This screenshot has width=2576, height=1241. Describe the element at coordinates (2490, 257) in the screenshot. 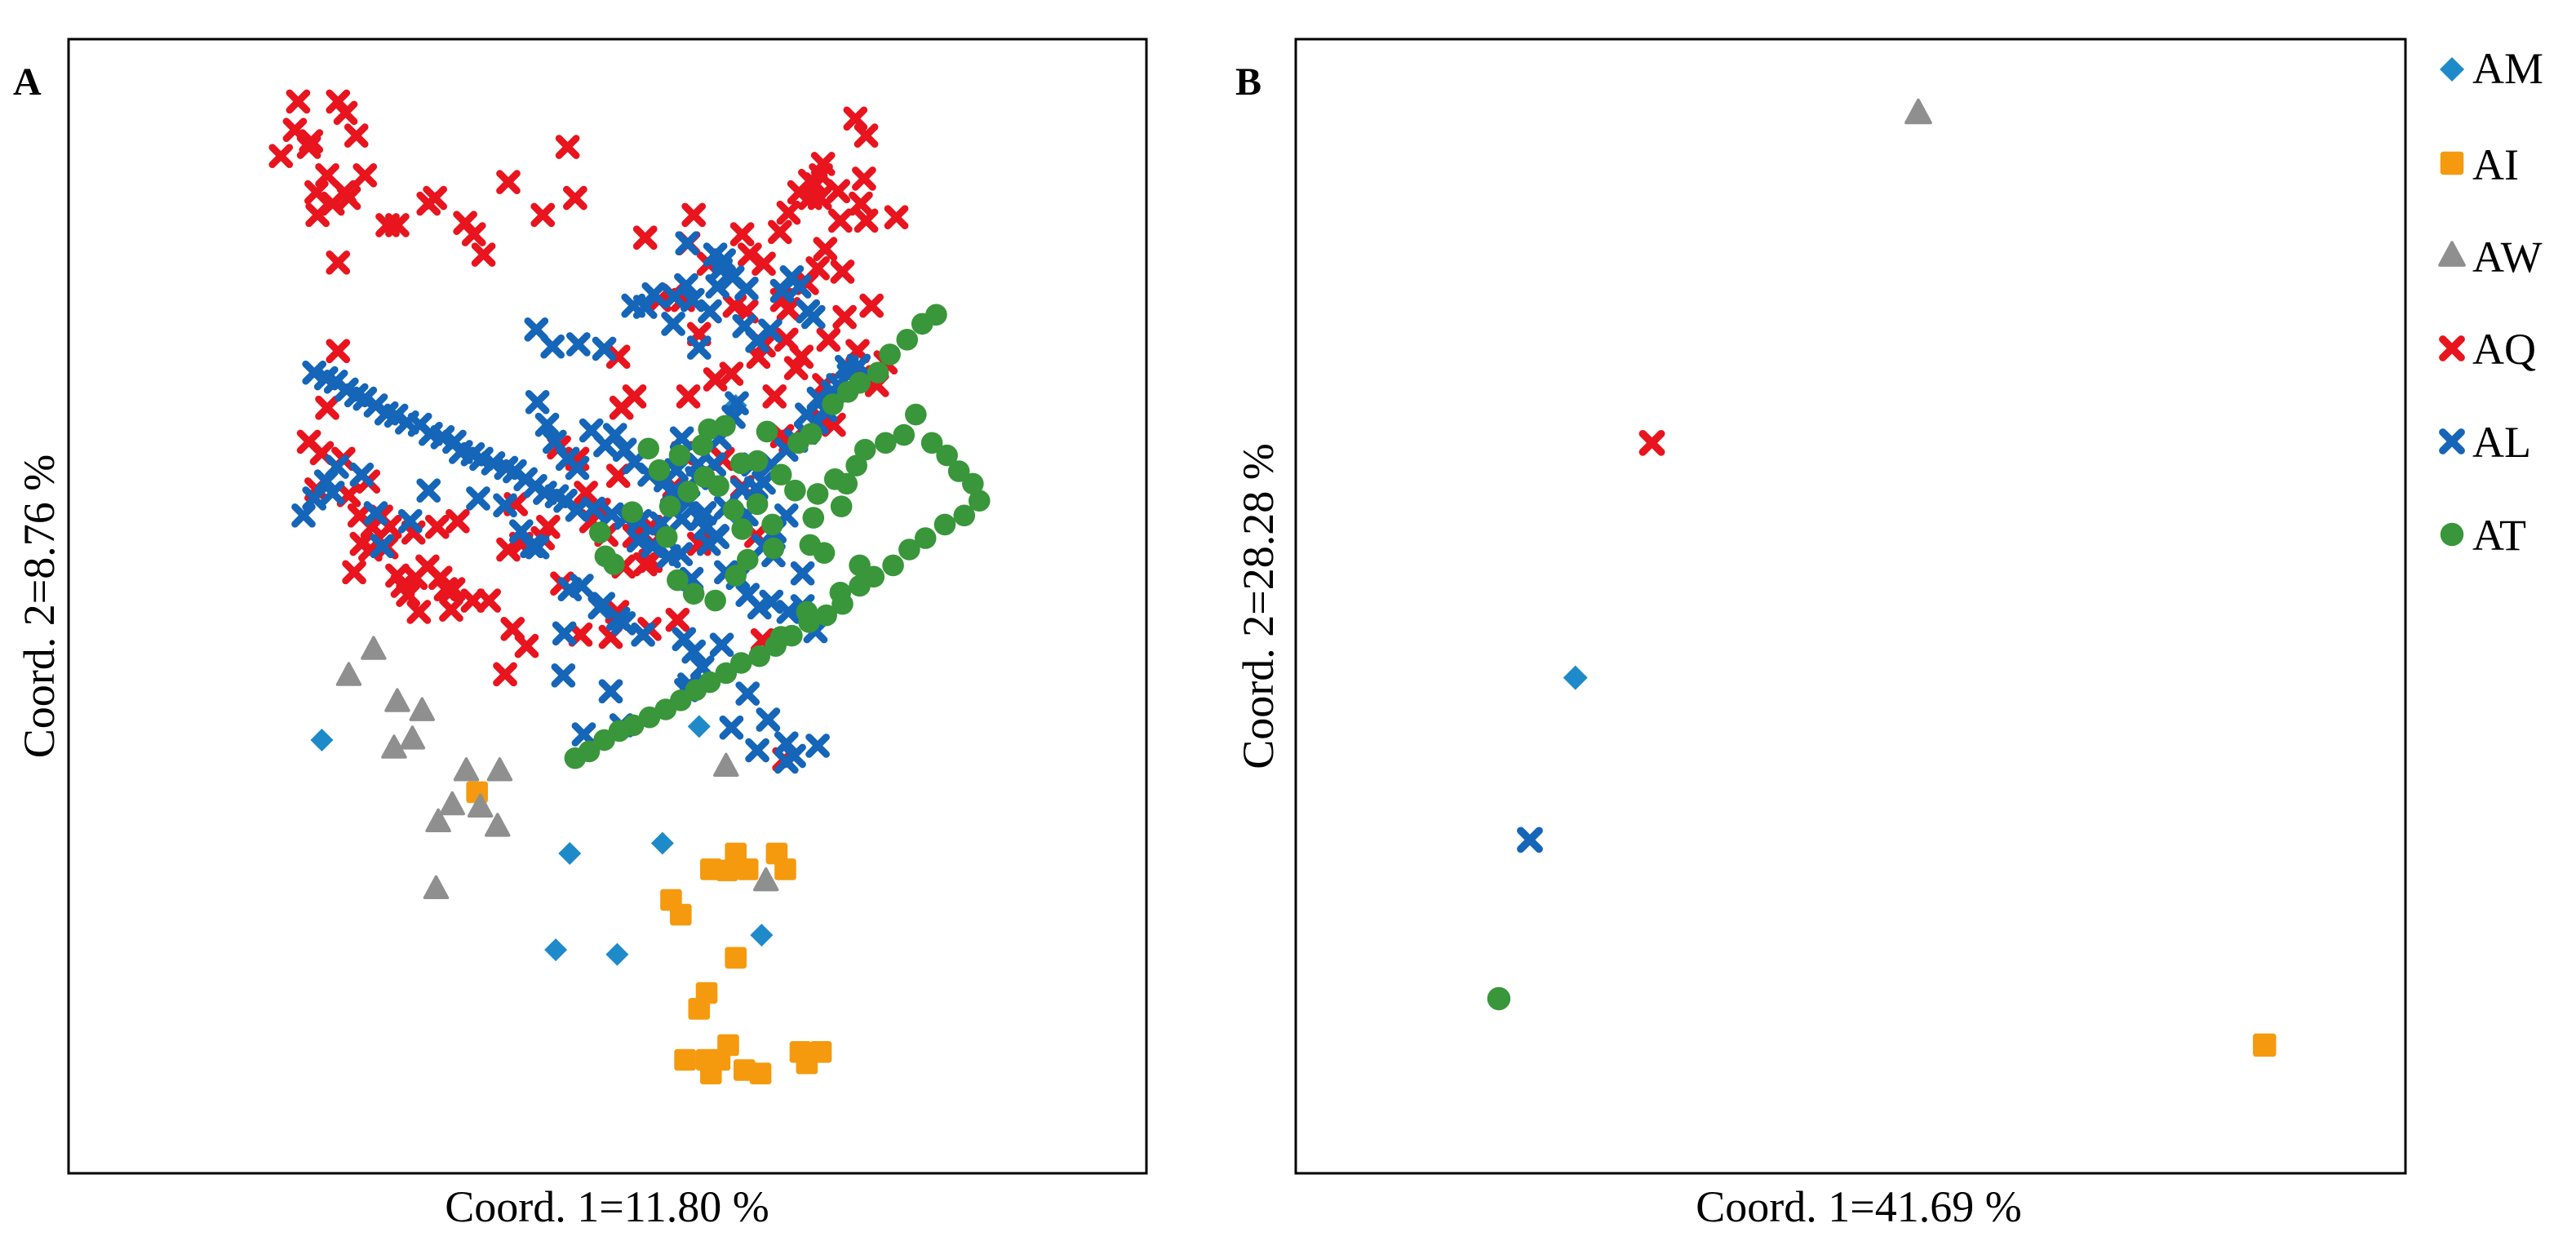

I see `legend-item-aw: AW` at that location.